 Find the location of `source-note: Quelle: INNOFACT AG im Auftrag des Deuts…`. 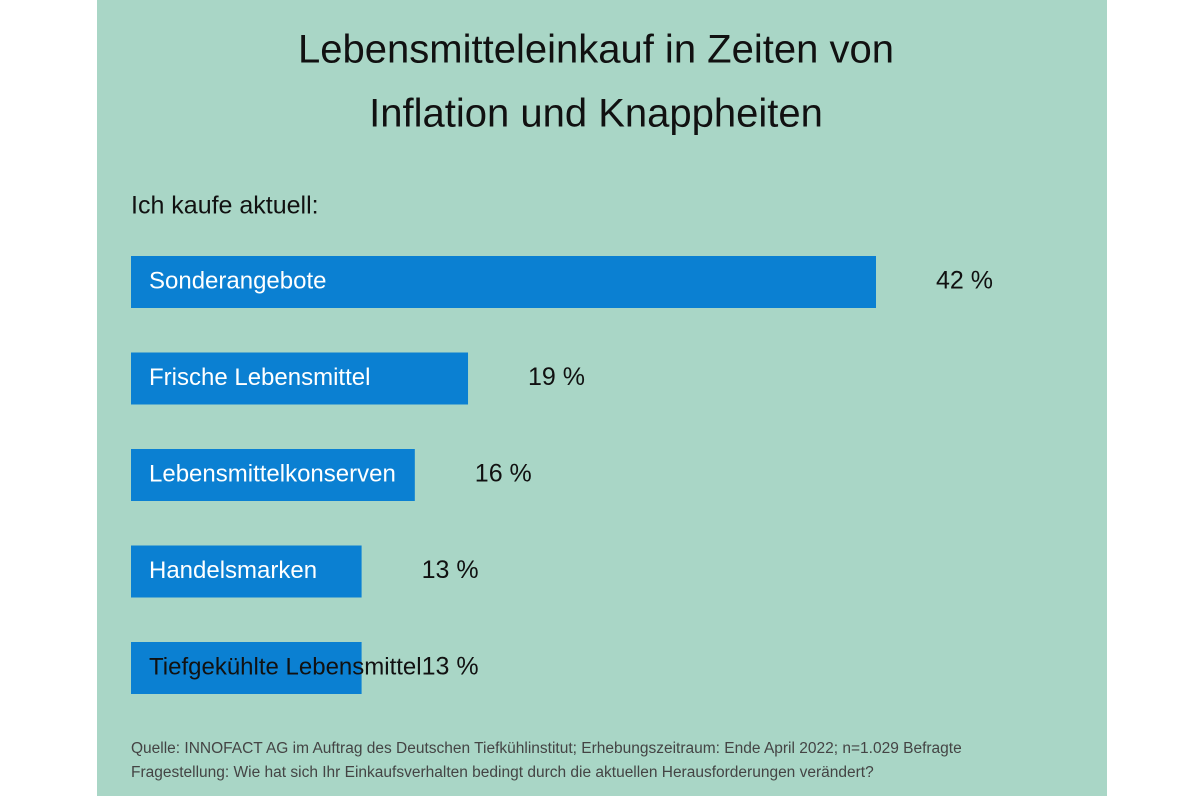

source-note: Quelle: INNOFACT AG im Auftrag des Deuts… is located at coordinates (546, 748).